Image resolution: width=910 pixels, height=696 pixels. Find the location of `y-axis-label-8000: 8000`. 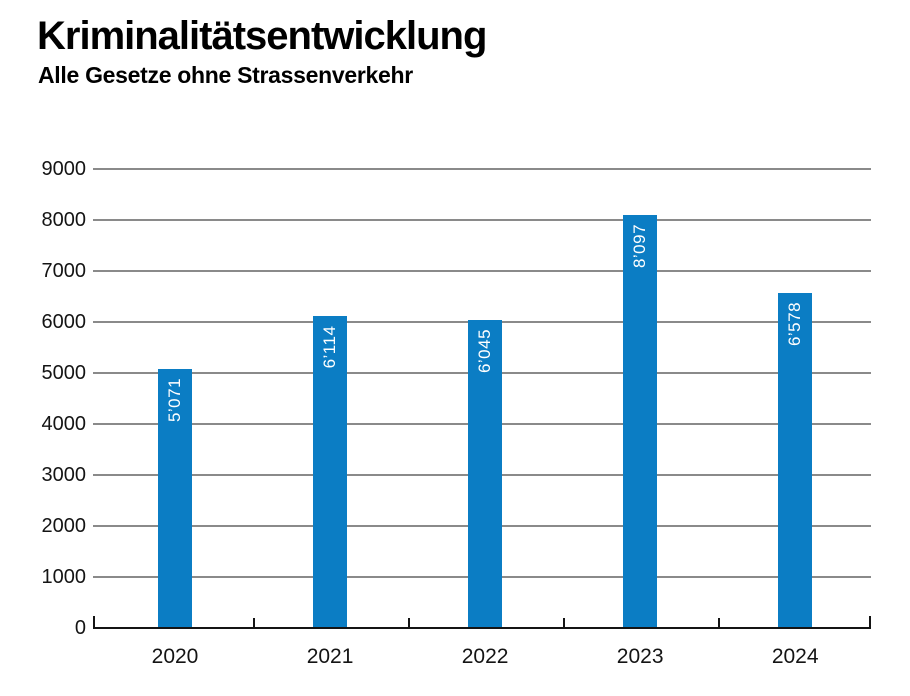

y-axis-label-8000: 8000 is located at coordinates (64, 220).